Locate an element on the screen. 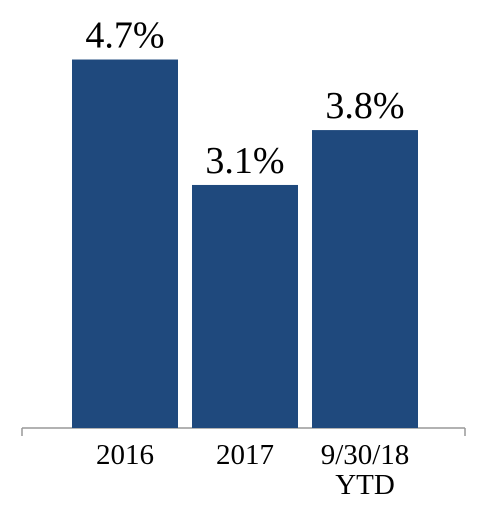 The height and width of the screenshot is (513, 487). x-tick-label: 2016 is located at coordinates (125, 455).